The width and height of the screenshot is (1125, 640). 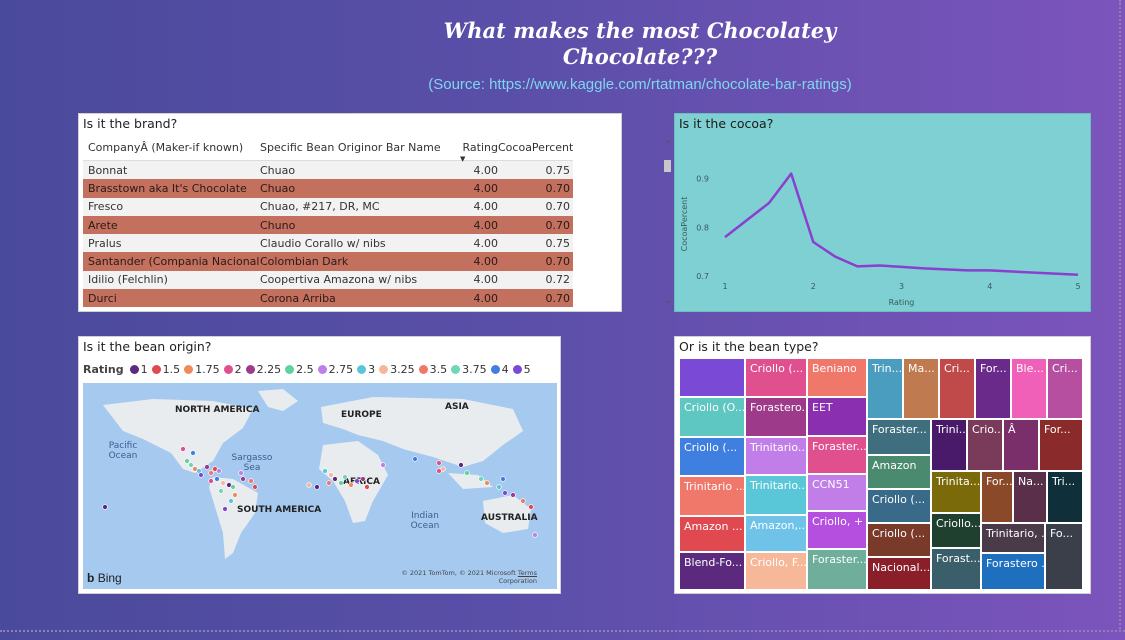 What do you see at coordinates (837, 530) in the screenshot?
I see `treemap-tile: Criollo, +` at bounding box center [837, 530].